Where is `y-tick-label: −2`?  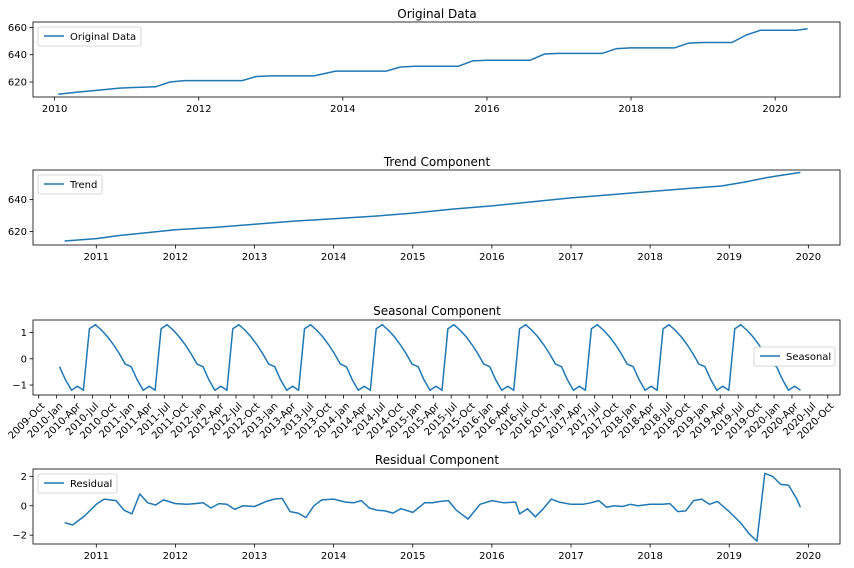
y-tick-label: −2 is located at coordinates (19, 536).